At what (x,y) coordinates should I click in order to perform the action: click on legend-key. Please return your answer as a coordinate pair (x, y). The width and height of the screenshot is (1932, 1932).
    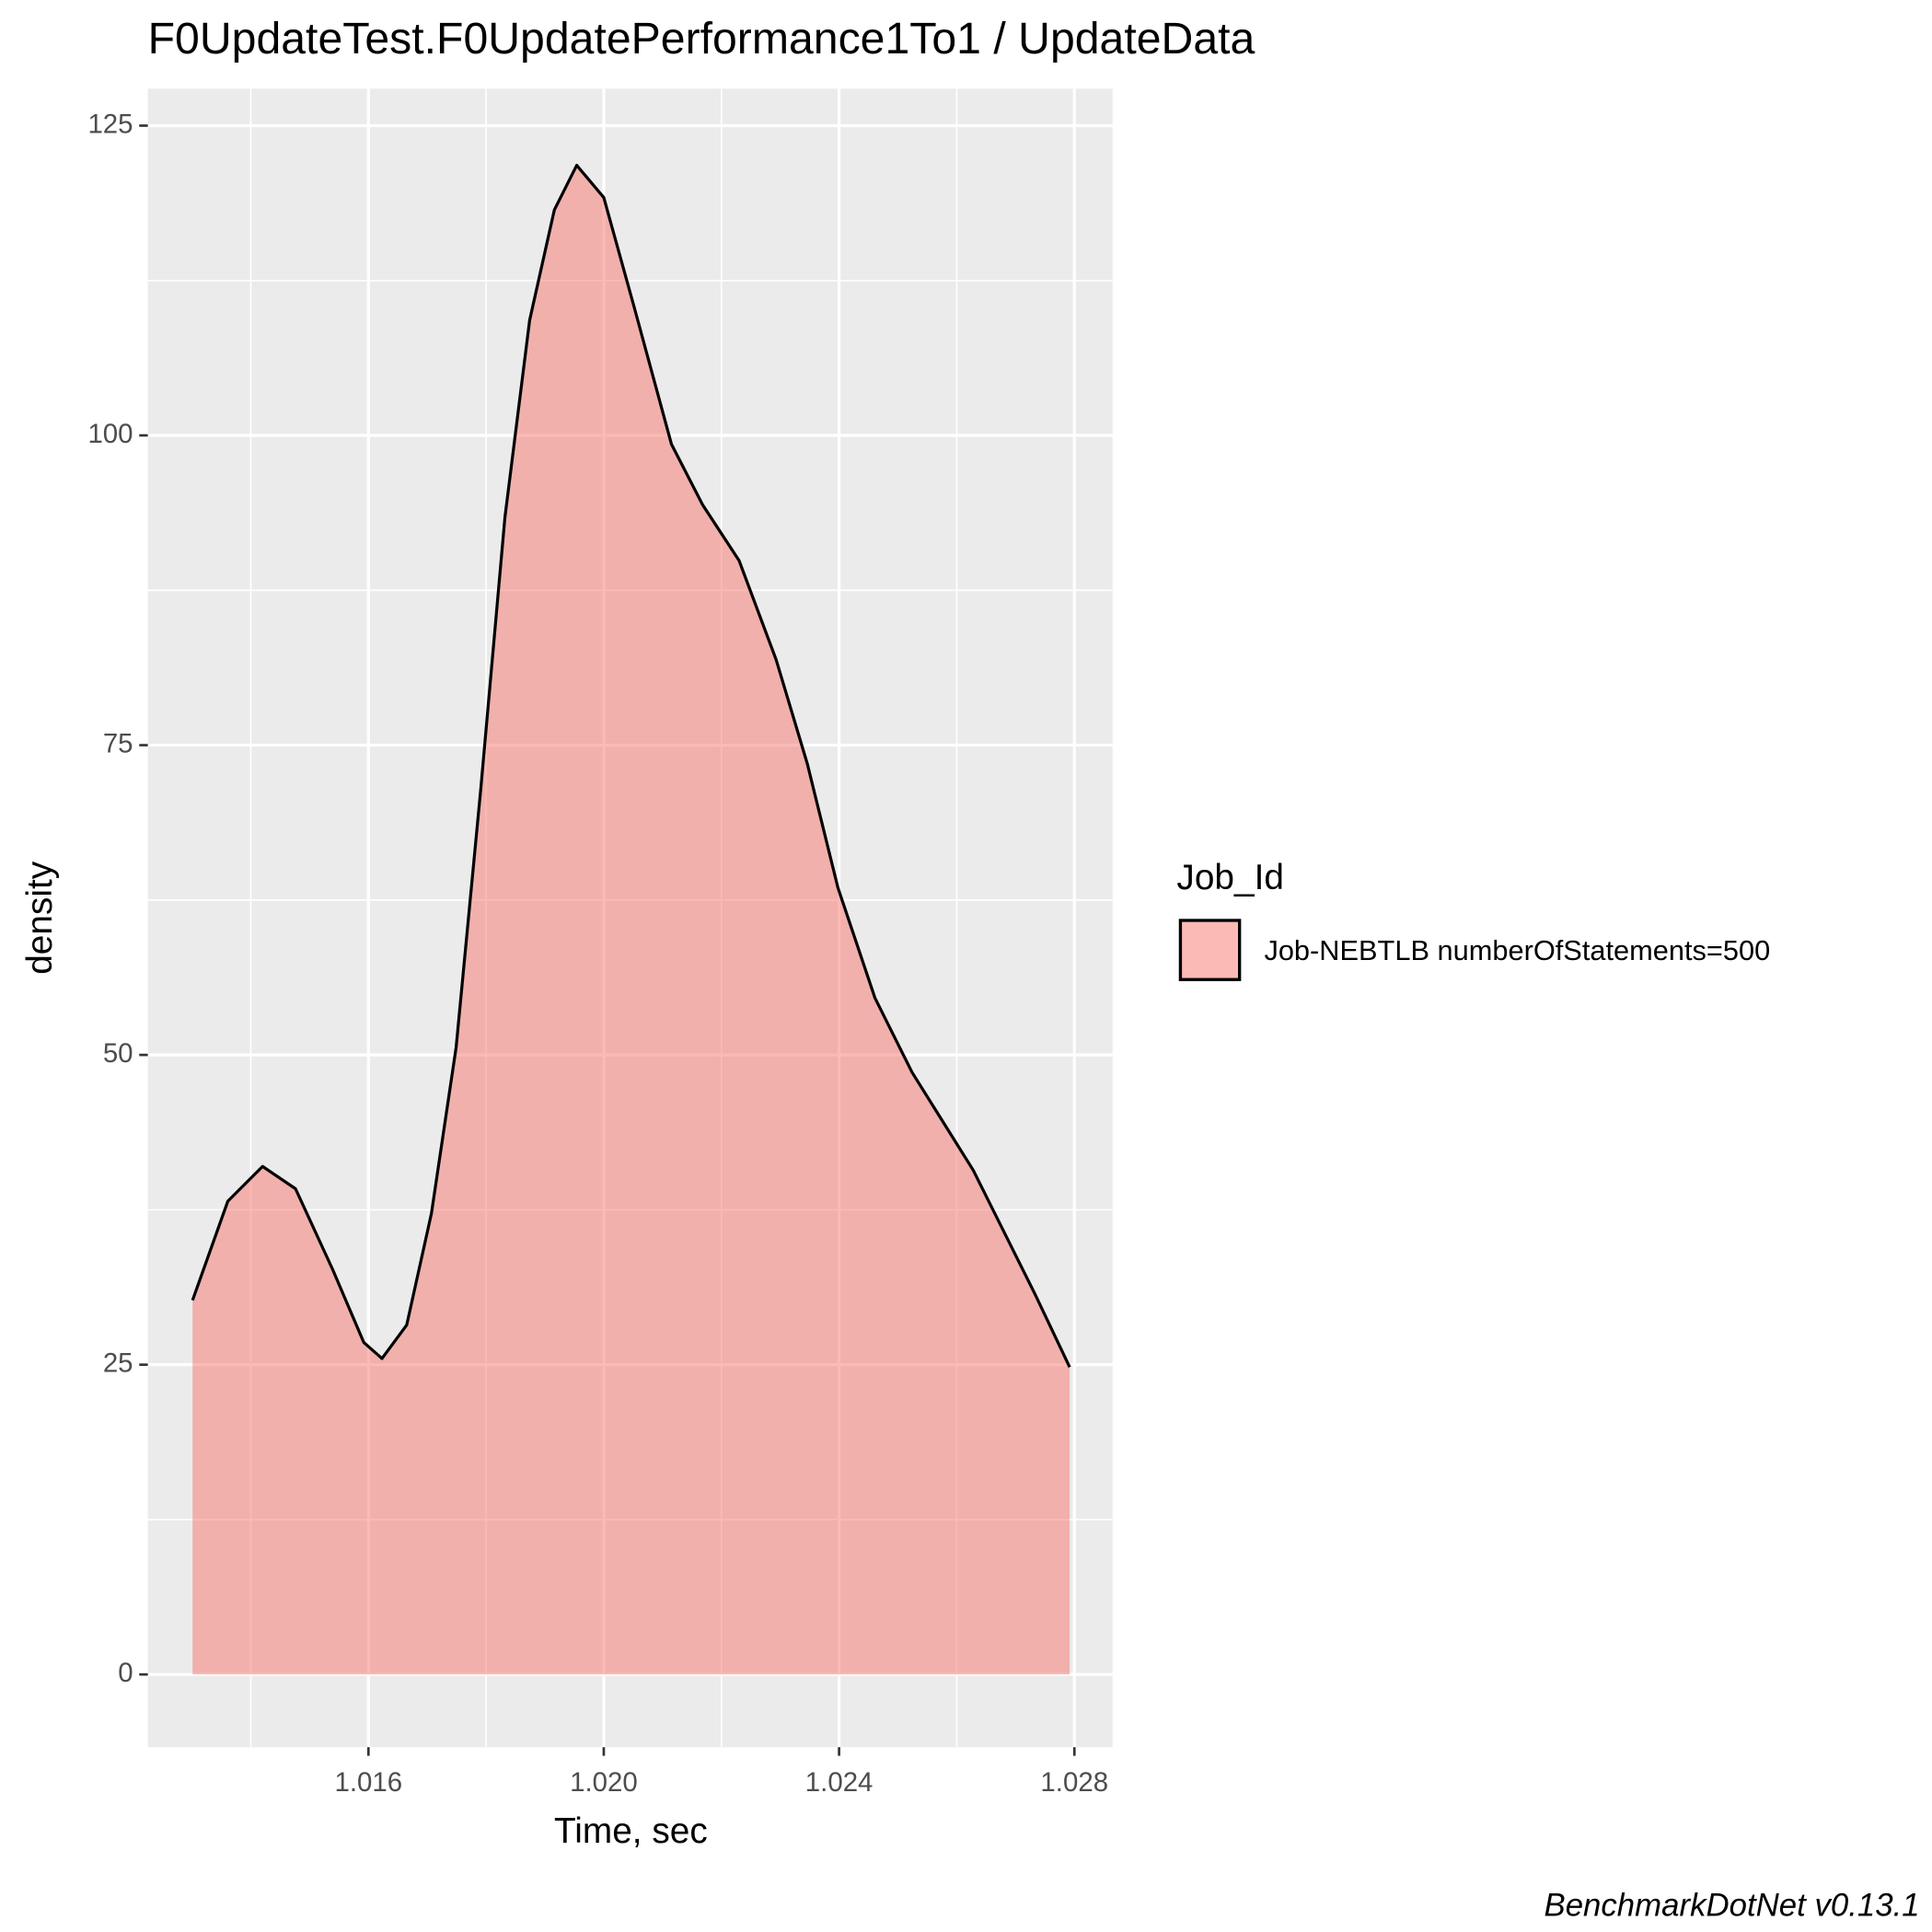
    Looking at the image, I should click on (1210, 950).